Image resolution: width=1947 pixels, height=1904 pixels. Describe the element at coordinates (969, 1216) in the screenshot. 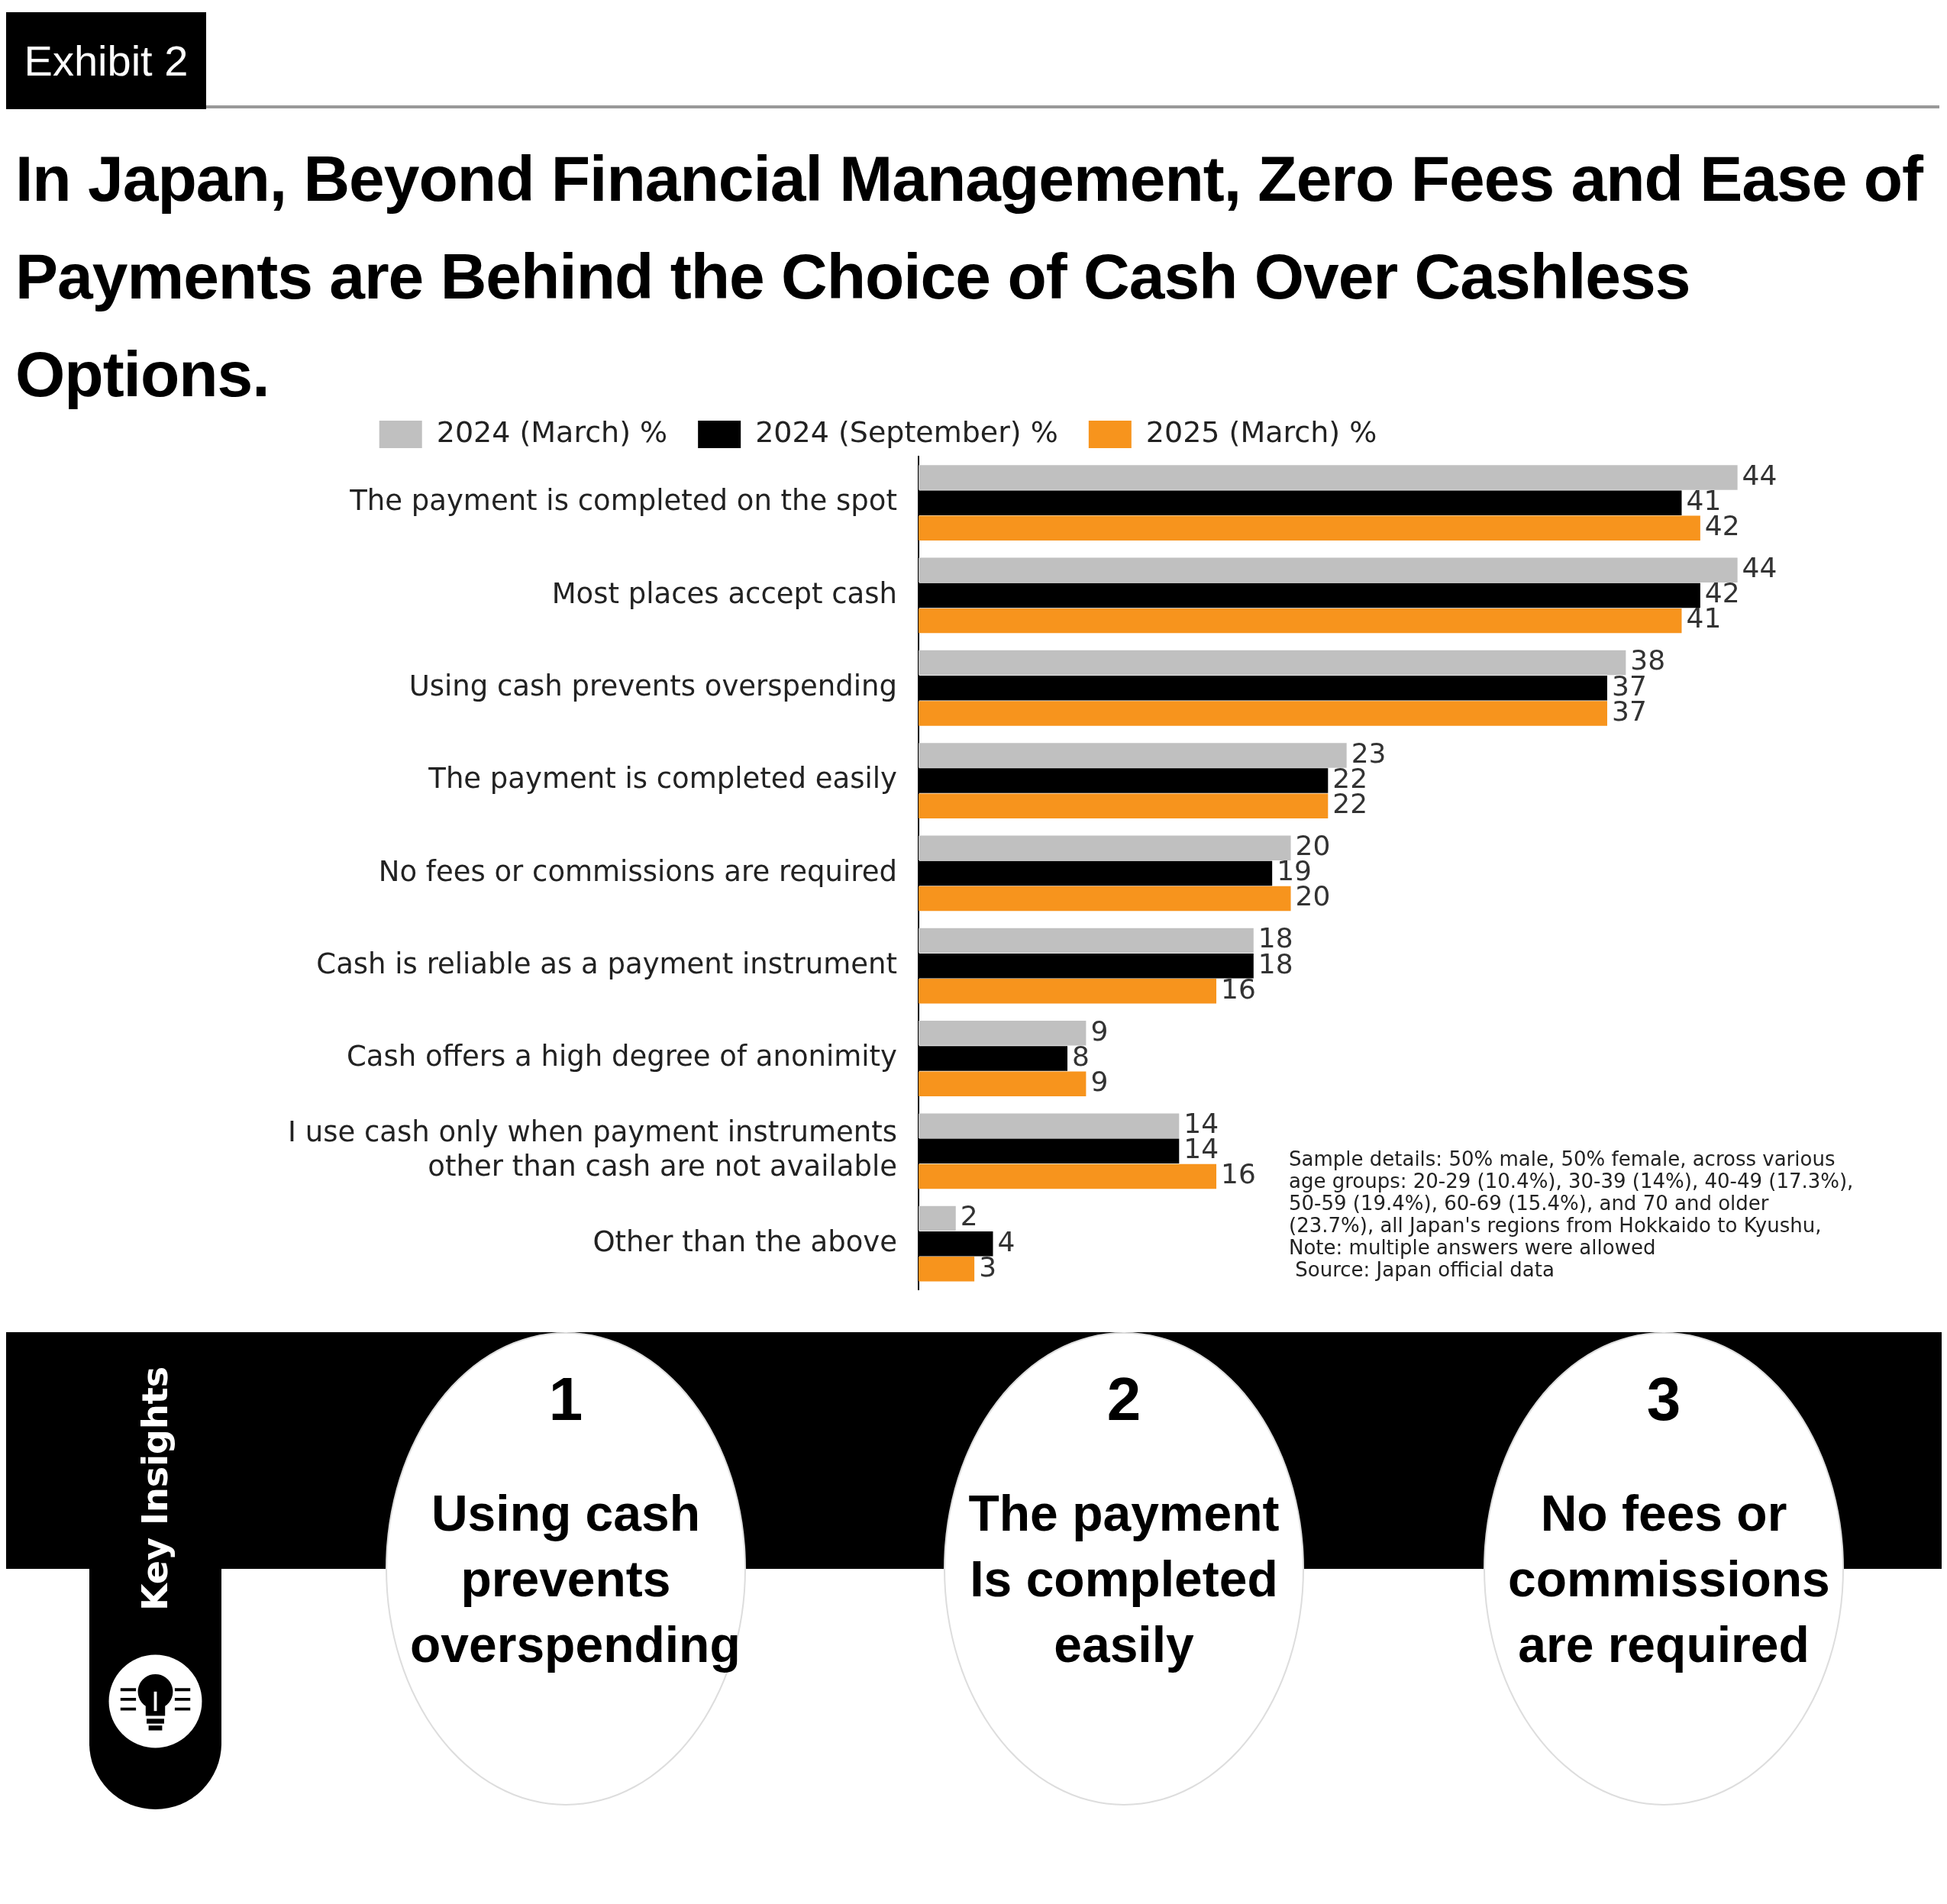

I see `data-label: 2` at that location.